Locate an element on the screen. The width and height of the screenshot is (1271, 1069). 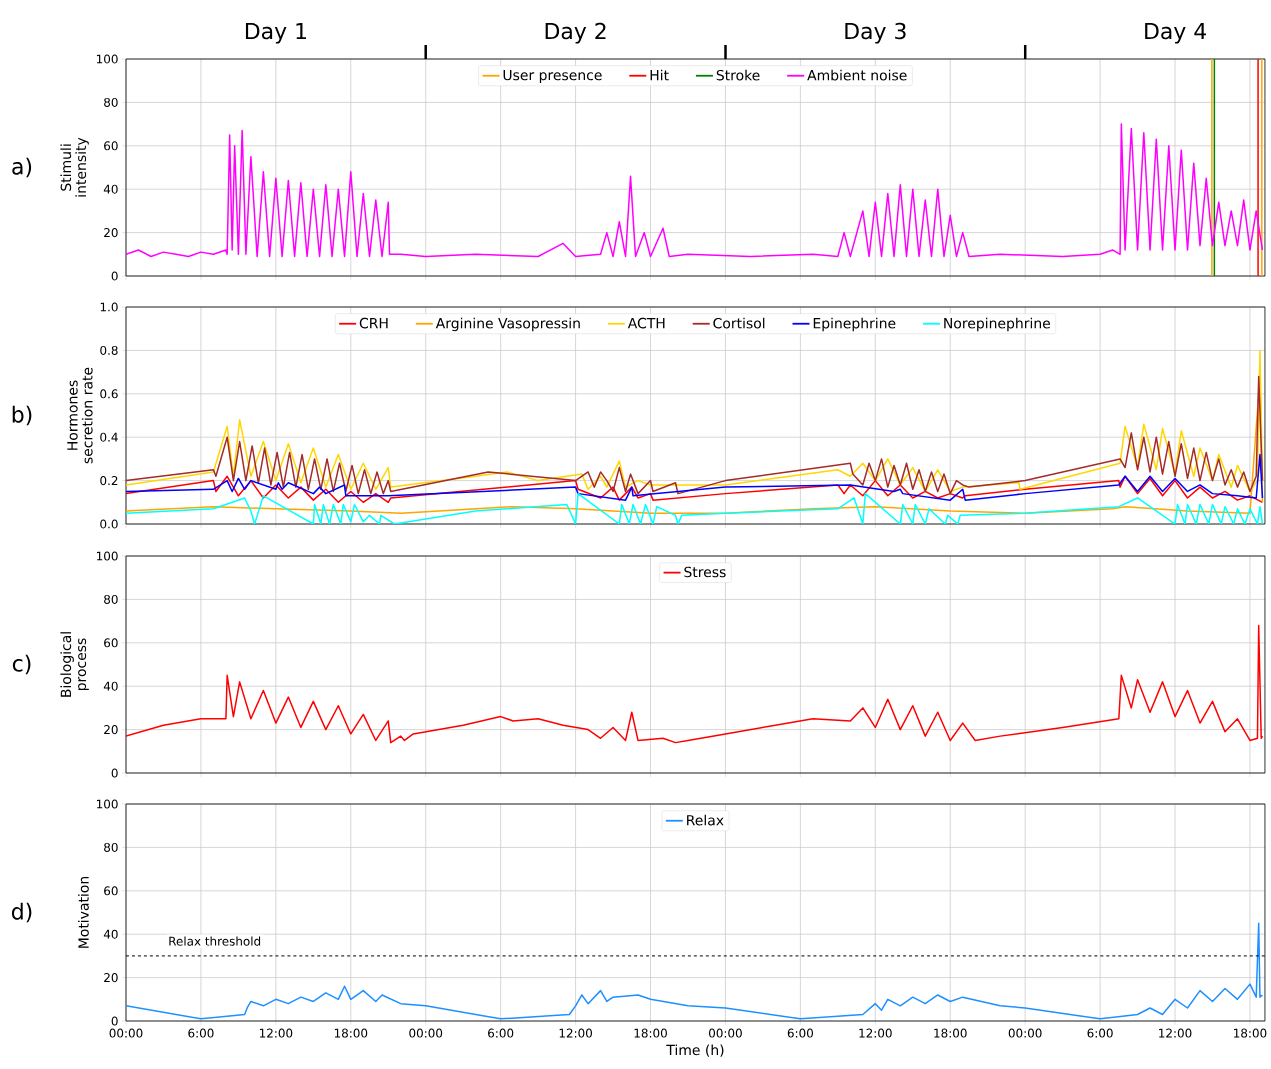
legend-label: Ambient noise is located at coordinates (857, 75).